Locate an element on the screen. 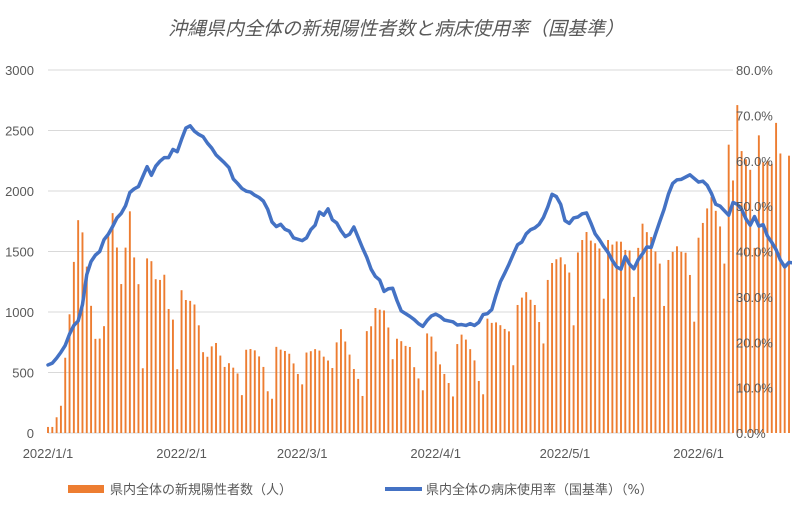 The image size is (792, 510). x-tick-label: 2022/1/1 is located at coordinates (48, 453).